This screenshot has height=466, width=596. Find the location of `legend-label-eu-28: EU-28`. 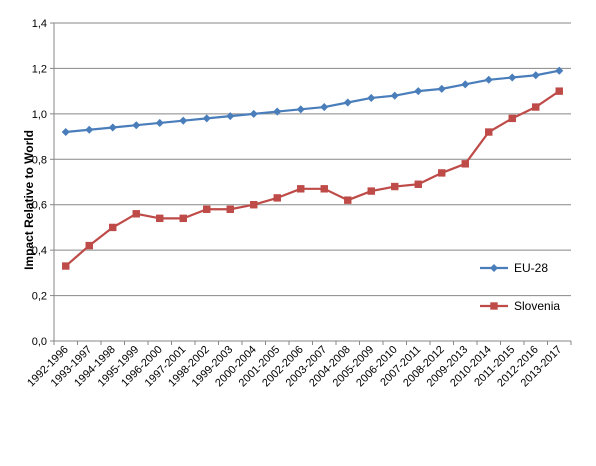

legend-label-eu-28: EU-28 is located at coordinates (531, 268).